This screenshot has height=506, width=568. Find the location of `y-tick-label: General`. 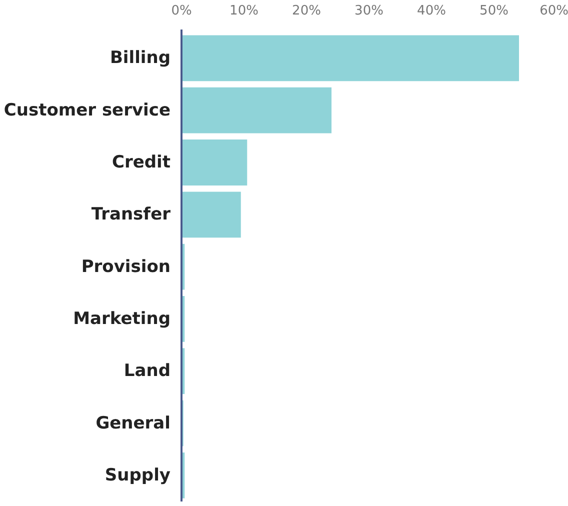

y-tick-label: General is located at coordinates (133, 423).